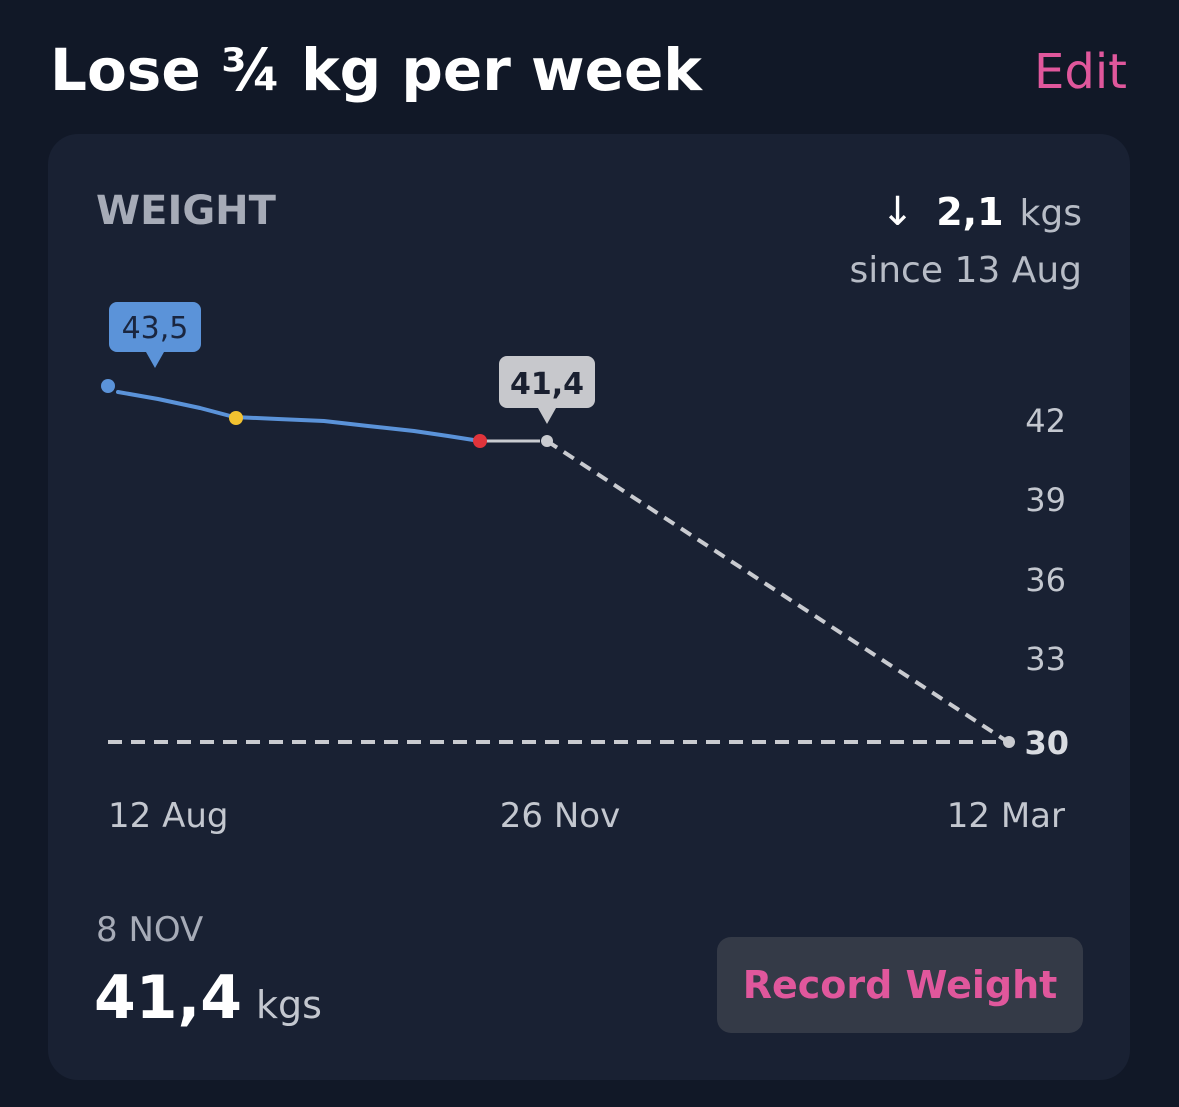  Describe the element at coordinates (1045, 580) in the screenshot. I see `y-tick-label: 36` at that location.